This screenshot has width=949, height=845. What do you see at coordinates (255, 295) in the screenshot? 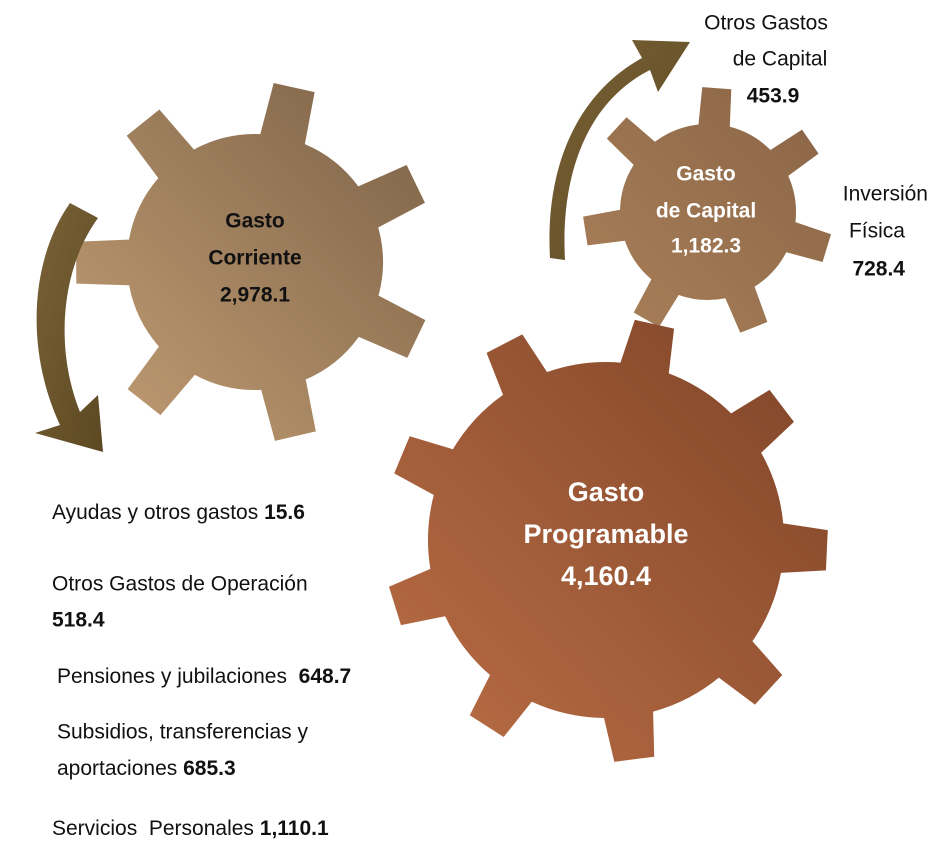
I see `gear-value: 2,978.1` at bounding box center [255, 295].